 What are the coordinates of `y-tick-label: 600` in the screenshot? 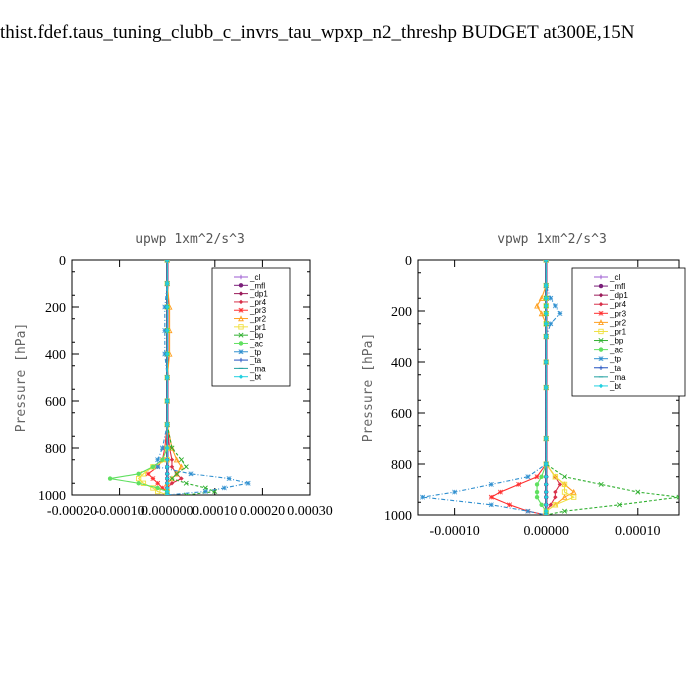 It's located at (55, 402).